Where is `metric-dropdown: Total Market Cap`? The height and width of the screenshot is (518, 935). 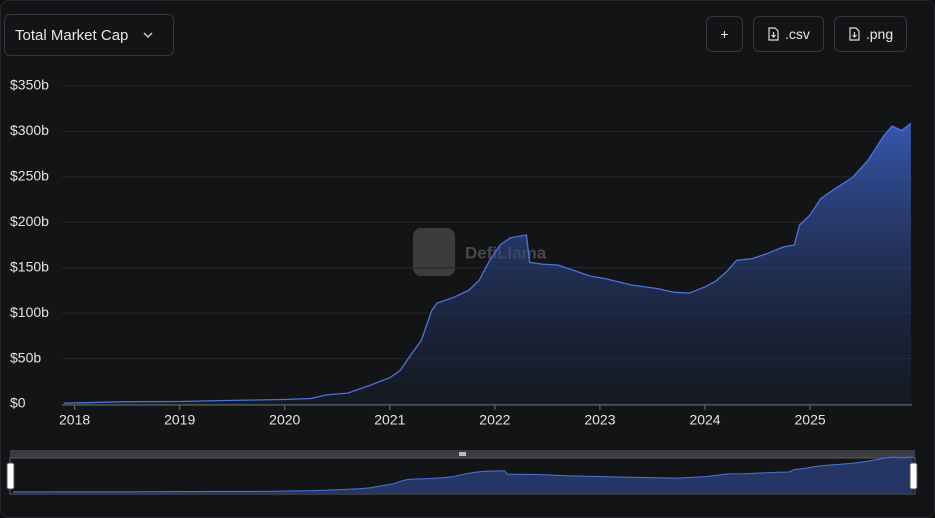 metric-dropdown: Total Market Cap is located at coordinates (89, 35).